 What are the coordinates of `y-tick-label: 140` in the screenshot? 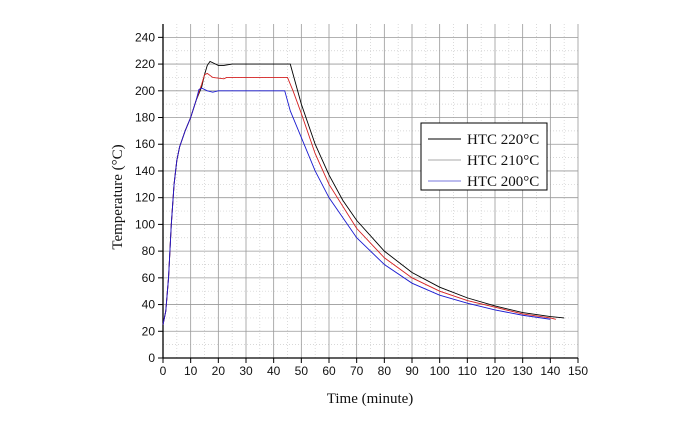 It's located at (145, 171).